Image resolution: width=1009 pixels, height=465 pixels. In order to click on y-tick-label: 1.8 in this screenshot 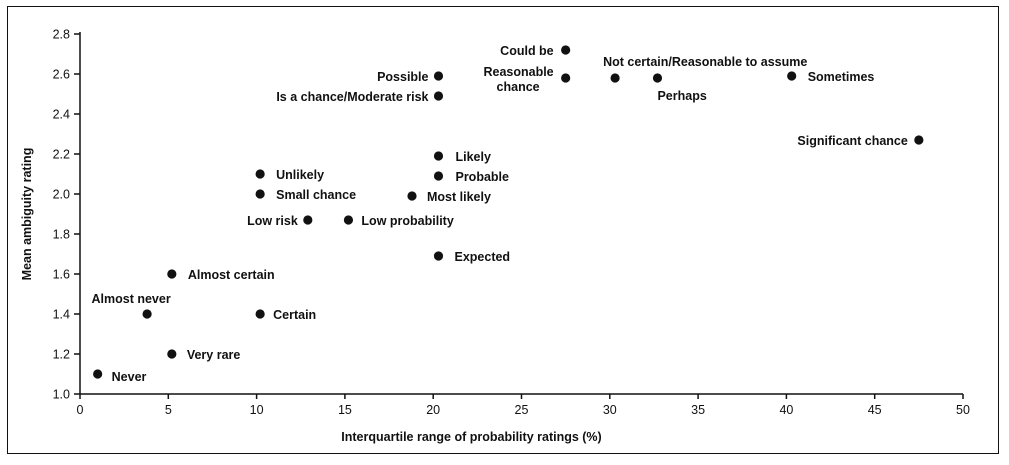, I will do `click(61, 235)`.